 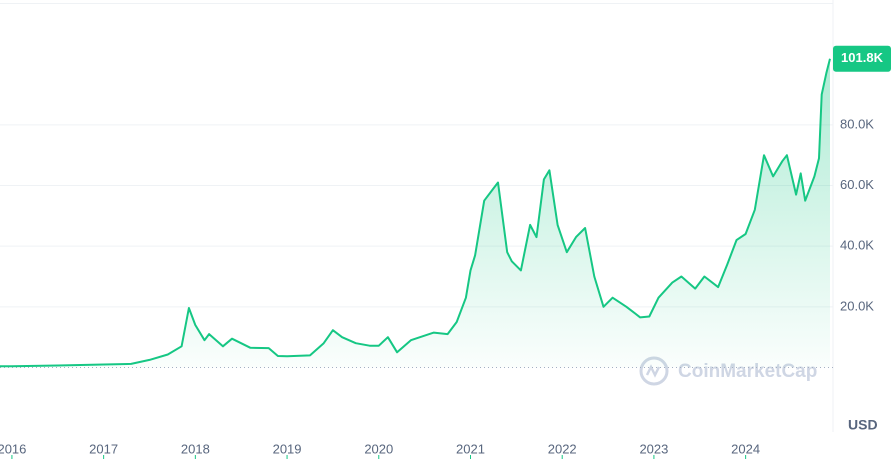 I want to click on x-tick-label: 2022, so click(x=562, y=448).